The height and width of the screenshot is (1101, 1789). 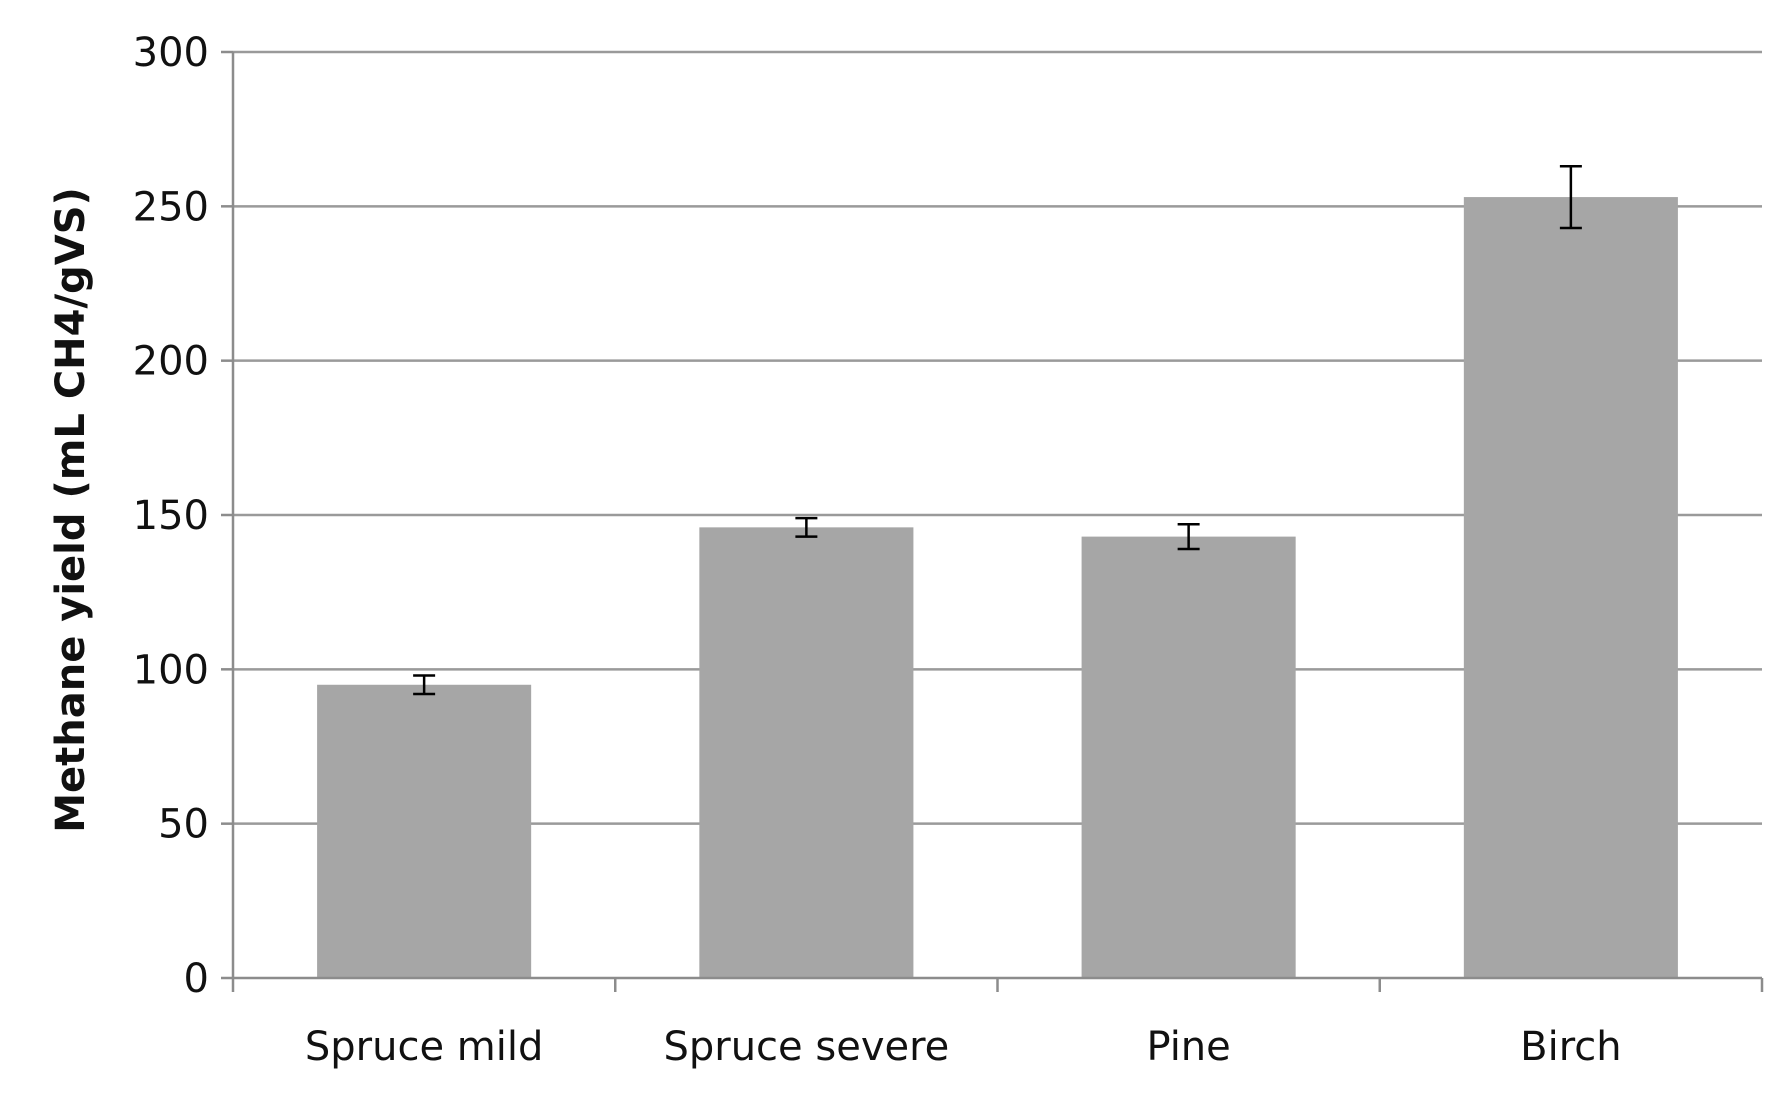 What do you see at coordinates (183, 825) in the screenshot?
I see `y-tick-label: 50` at bounding box center [183, 825].